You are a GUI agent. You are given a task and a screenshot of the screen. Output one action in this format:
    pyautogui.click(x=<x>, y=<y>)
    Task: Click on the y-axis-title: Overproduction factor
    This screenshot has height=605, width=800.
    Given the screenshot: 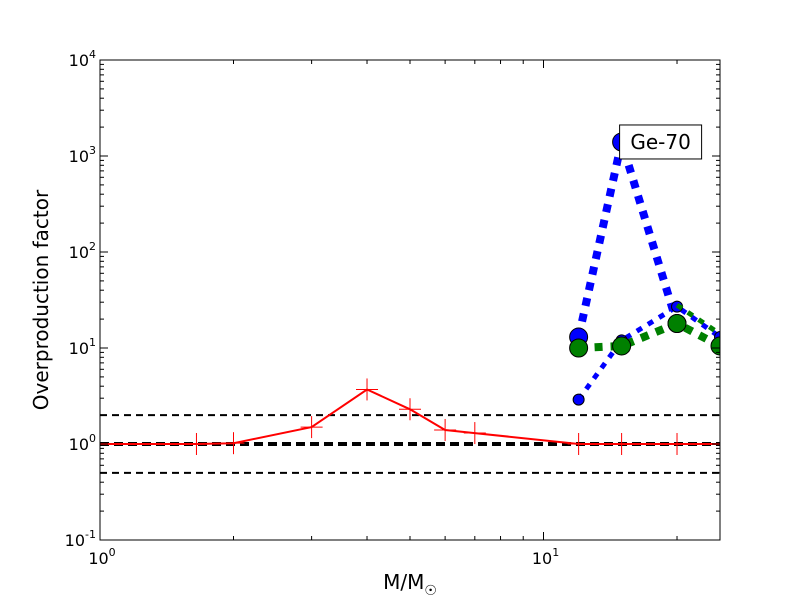 What is the action you would take?
    pyautogui.click(x=41, y=299)
    